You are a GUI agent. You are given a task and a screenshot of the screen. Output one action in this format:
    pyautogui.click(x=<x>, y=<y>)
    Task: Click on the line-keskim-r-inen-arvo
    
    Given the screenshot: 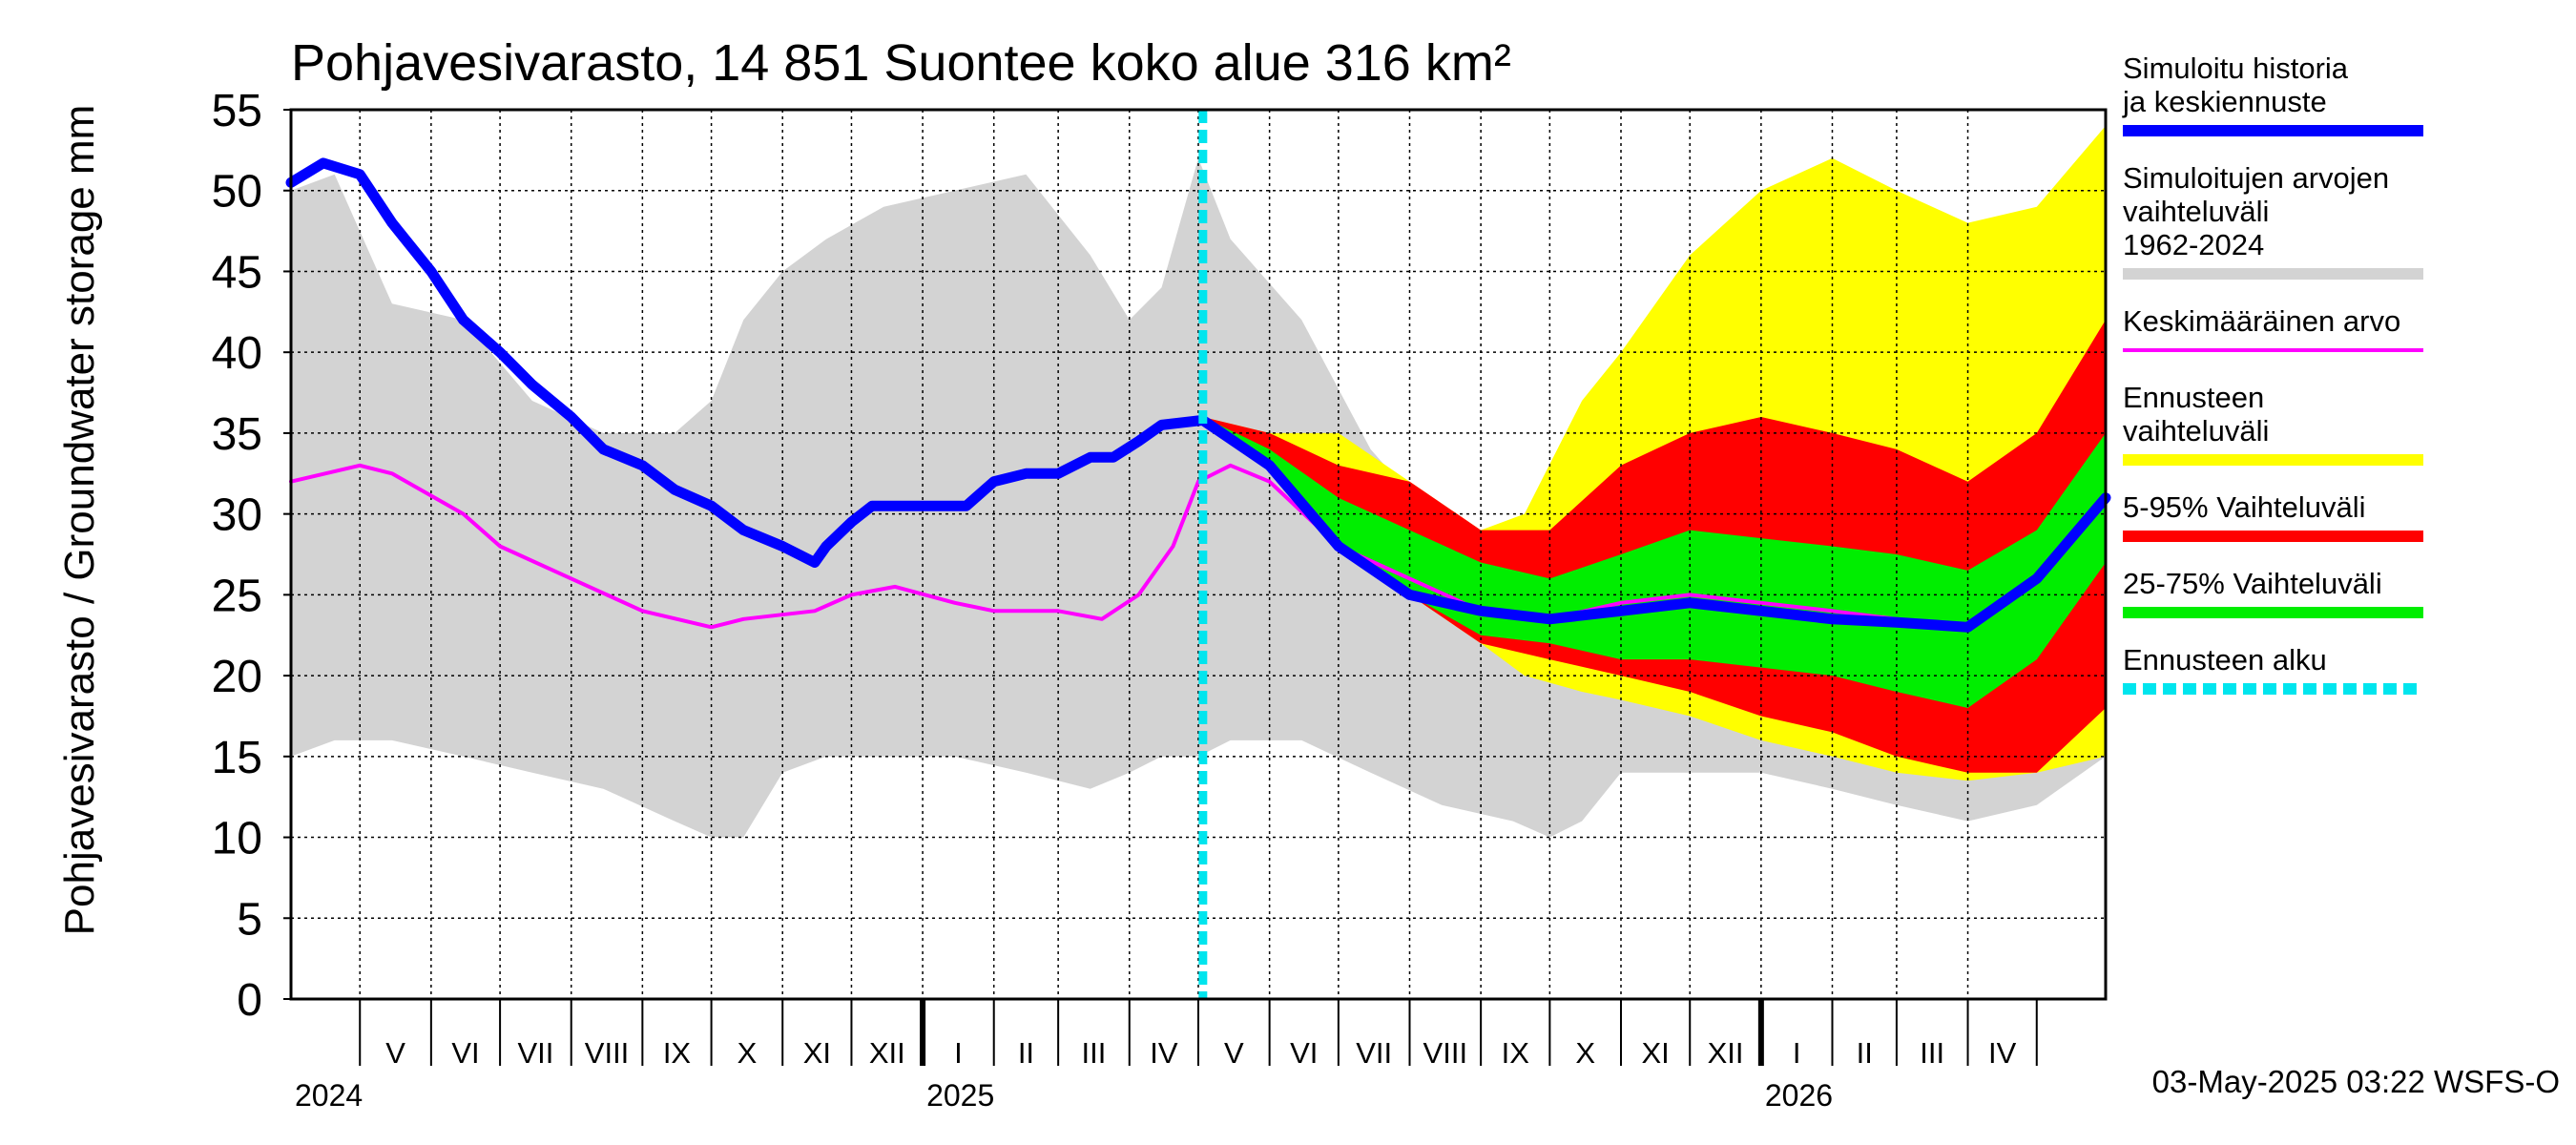 What is the action you would take?
    pyautogui.click(x=1198, y=546)
    